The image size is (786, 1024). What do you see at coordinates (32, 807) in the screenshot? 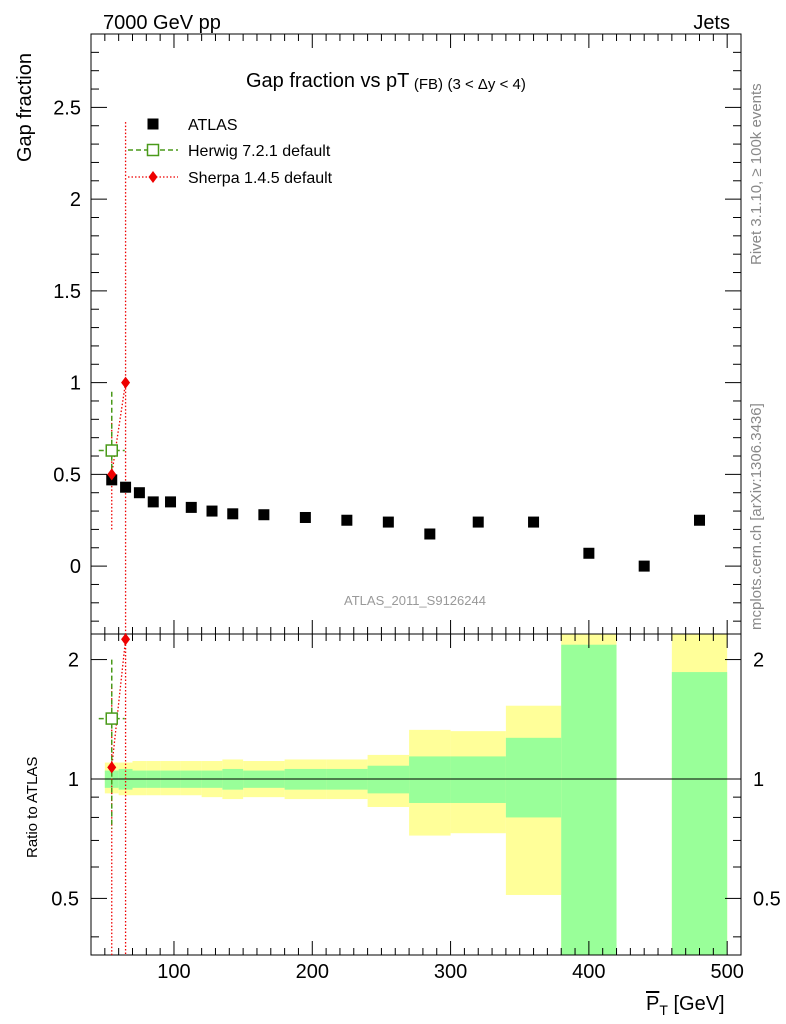
I see `ratio-y-axis-label: Ratio to ATLAS` at bounding box center [32, 807].